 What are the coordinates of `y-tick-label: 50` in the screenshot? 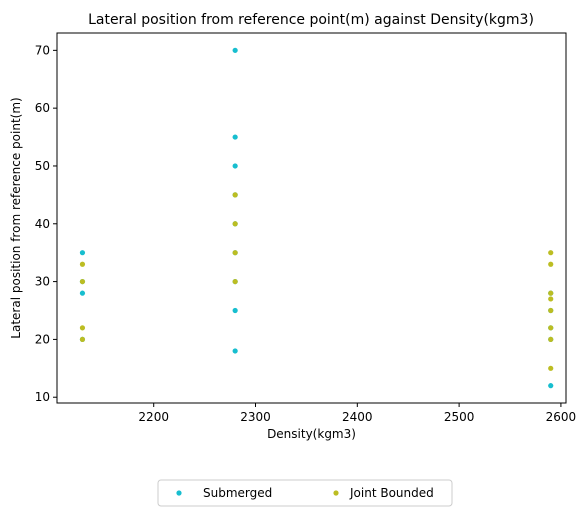 It's located at (42, 166).